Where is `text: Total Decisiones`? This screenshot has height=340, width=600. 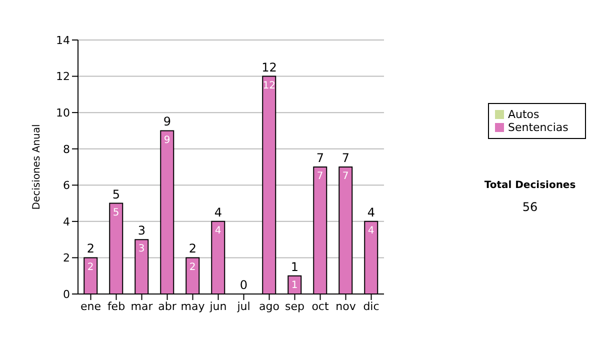
text: Total Decisiones is located at coordinates (530, 185).